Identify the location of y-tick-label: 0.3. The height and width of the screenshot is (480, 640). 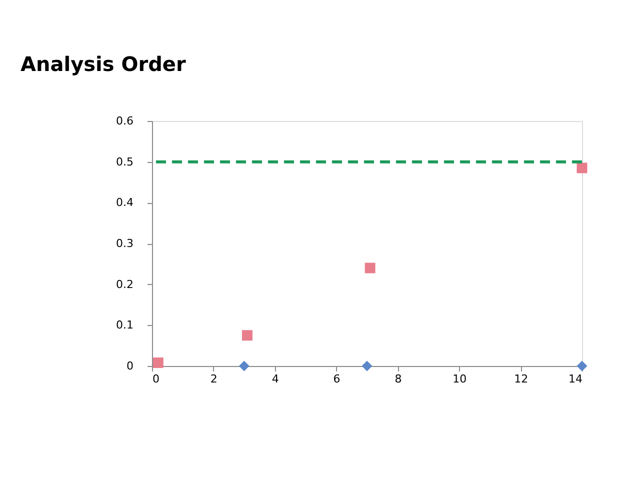
(125, 243).